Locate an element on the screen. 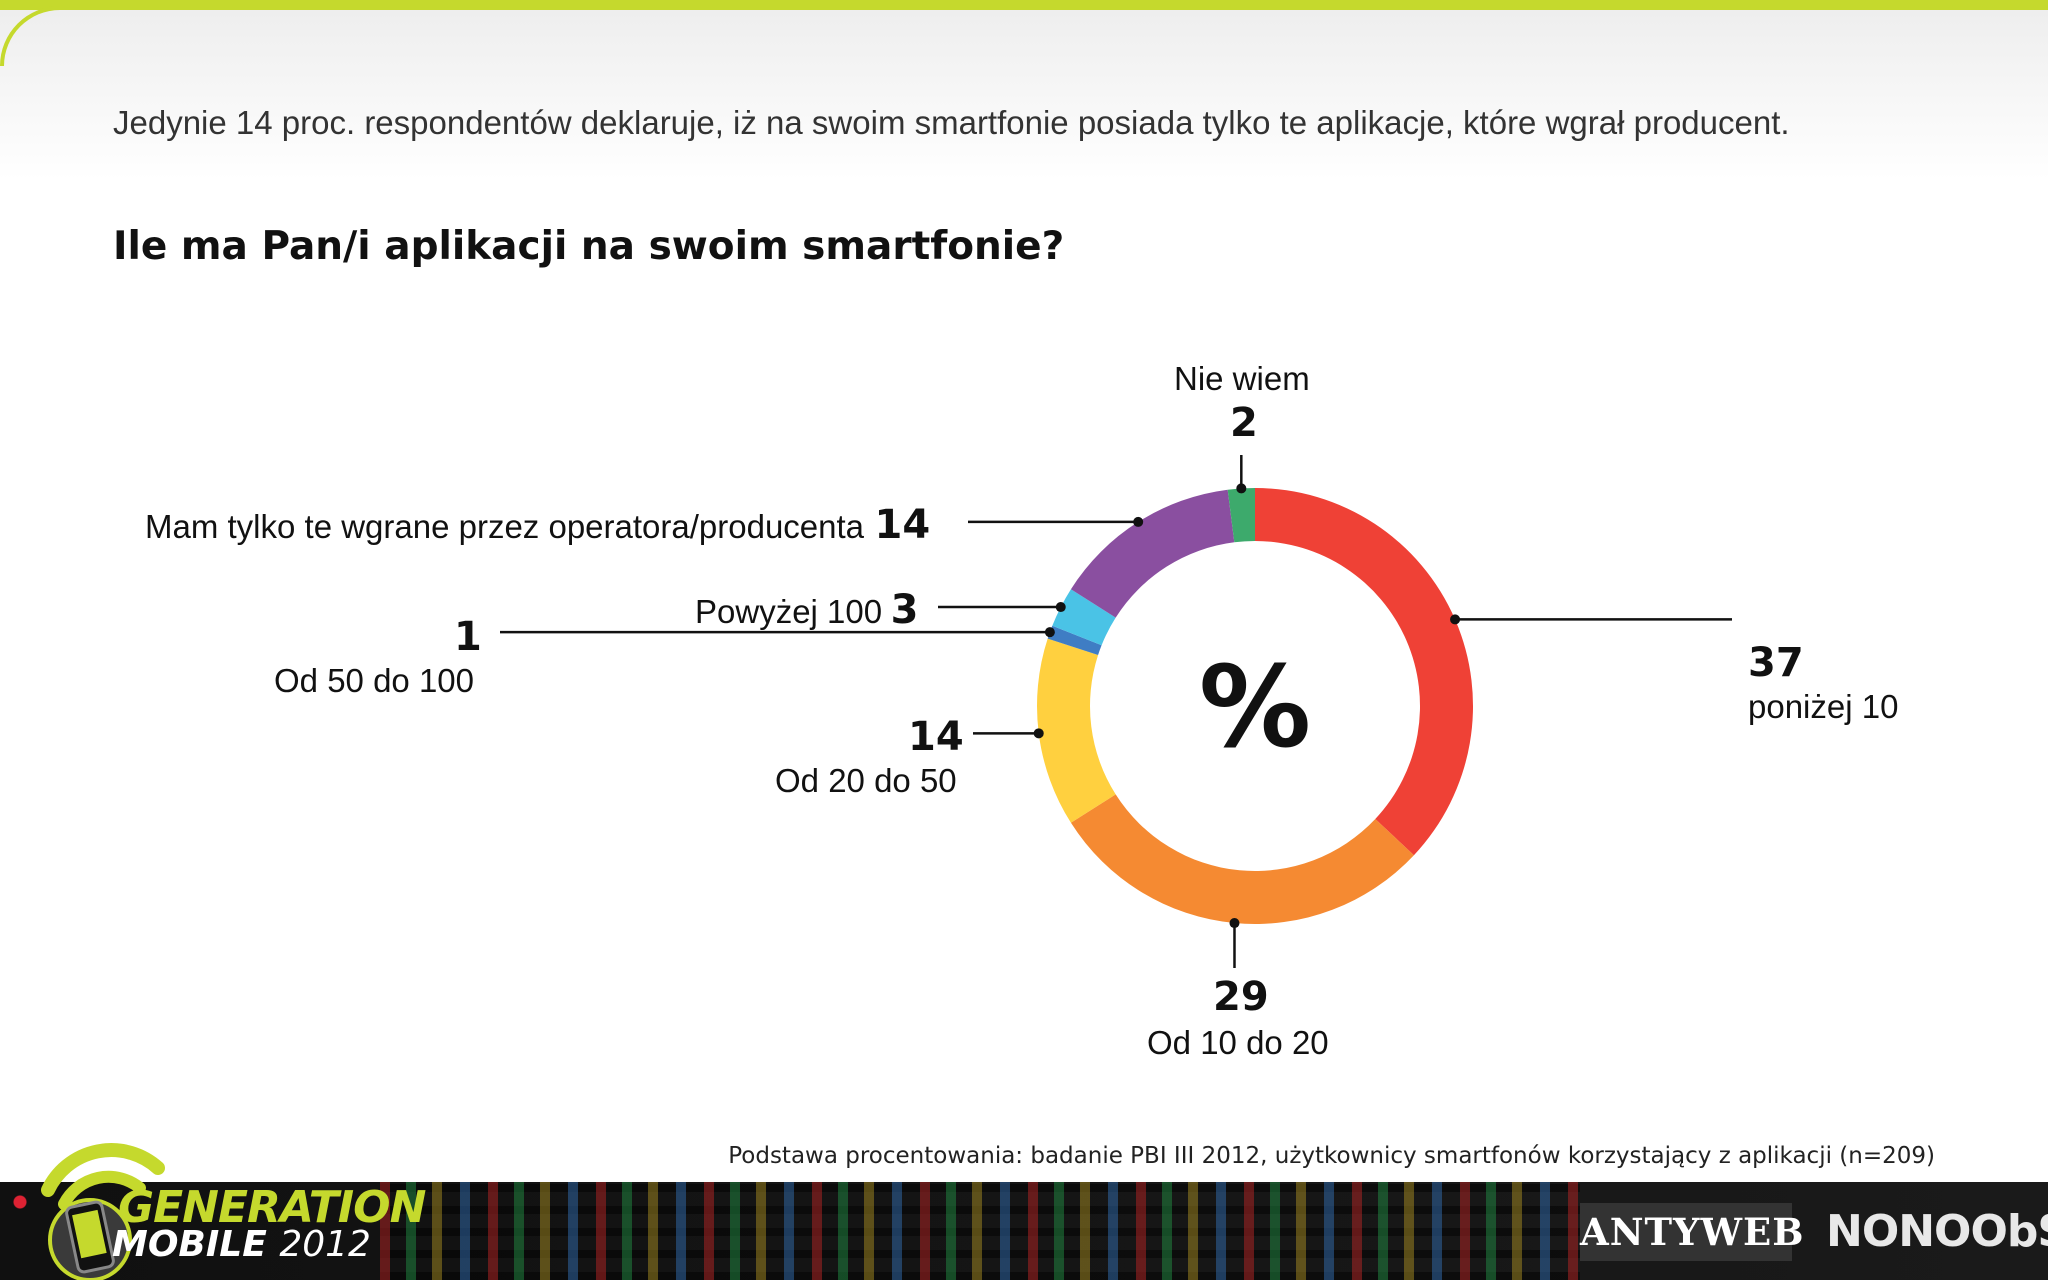 The height and width of the screenshot is (1280, 2048). label-od-10-do-20: Od 10 do 20 is located at coordinates (1238, 1042).